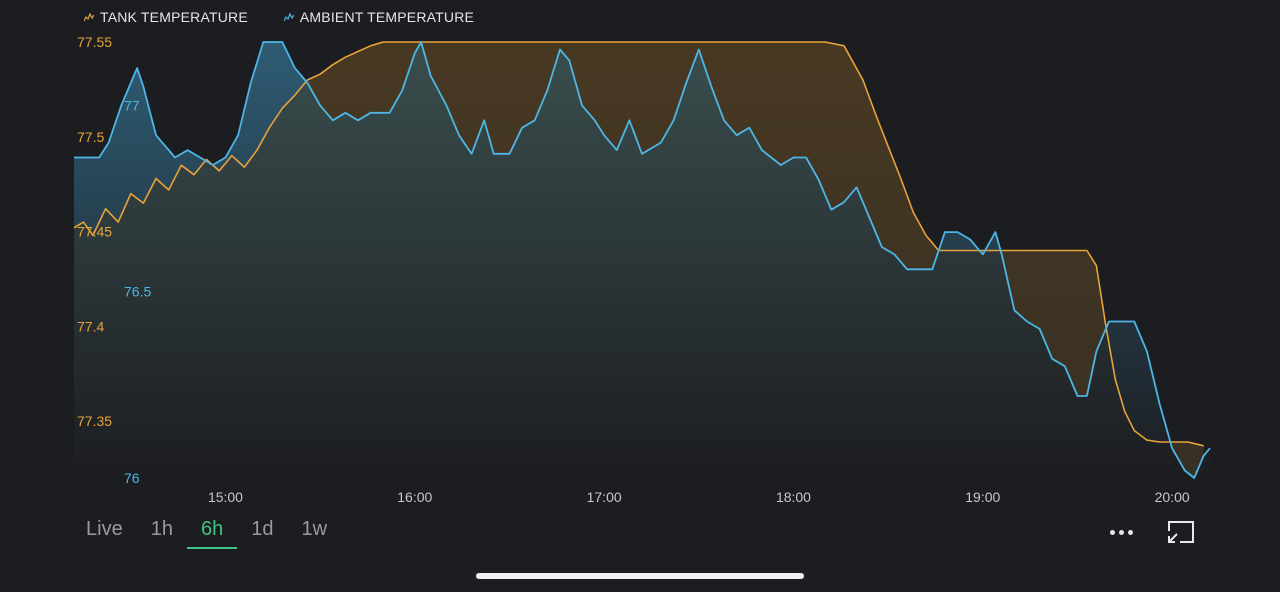 This screenshot has height=592, width=1280. Describe the element at coordinates (90, 326) in the screenshot. I see `y-tick-label-tank: 77.4` at that location.